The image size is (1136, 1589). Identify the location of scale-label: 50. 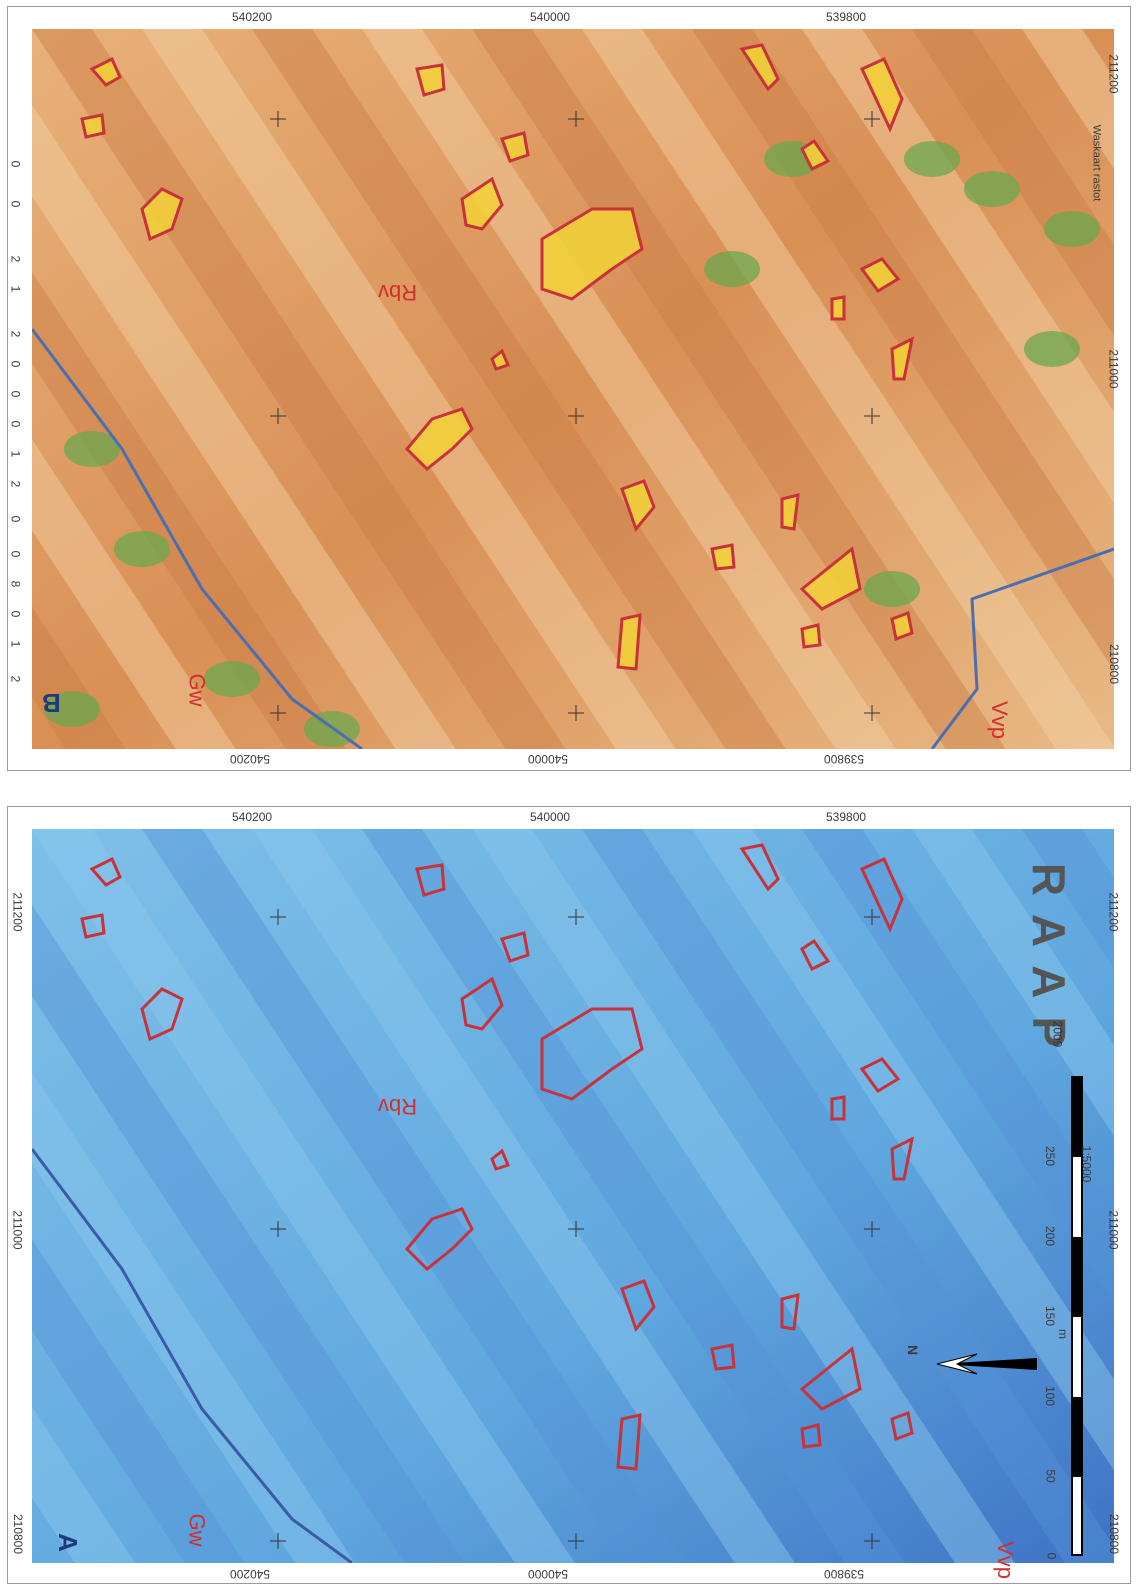
(1050, 1476).